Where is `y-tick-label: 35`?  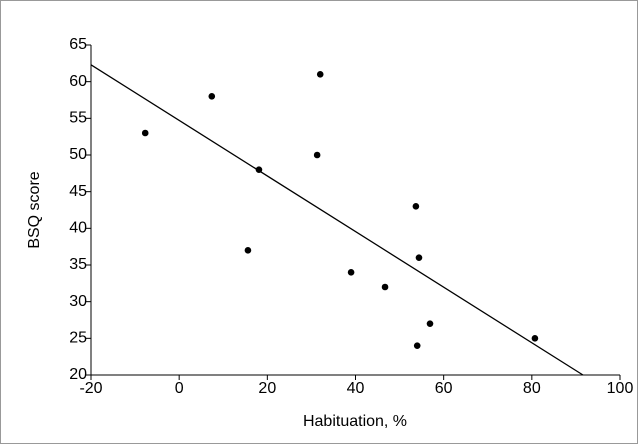
y-tick-label: 35 is located at coordinates (78, 264).